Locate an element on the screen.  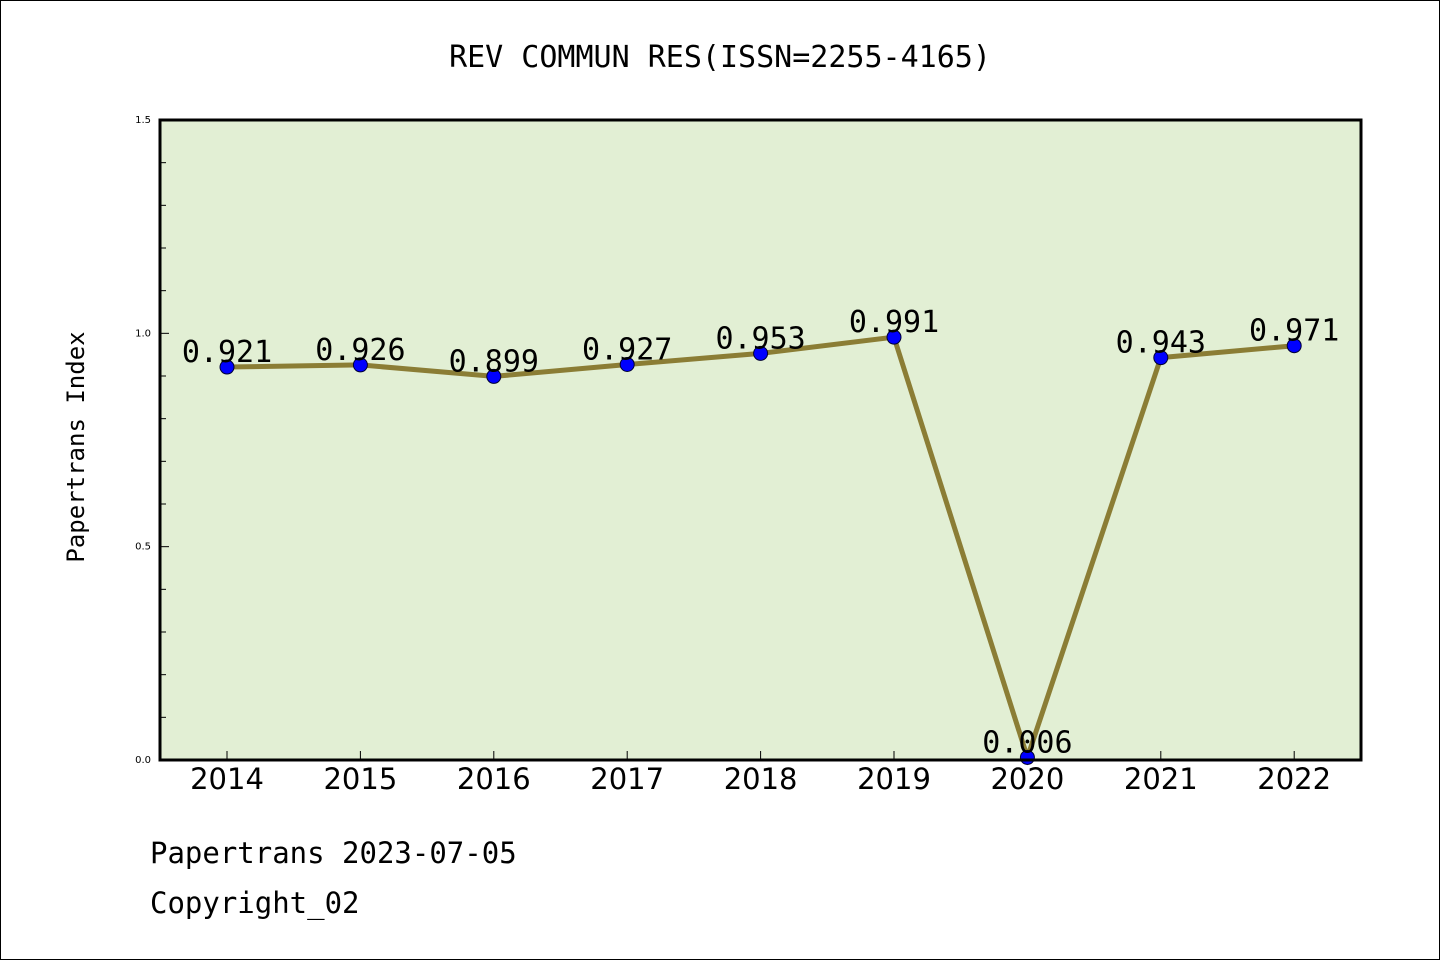
data-label: 0.953 is located at coordinates (760, 338).